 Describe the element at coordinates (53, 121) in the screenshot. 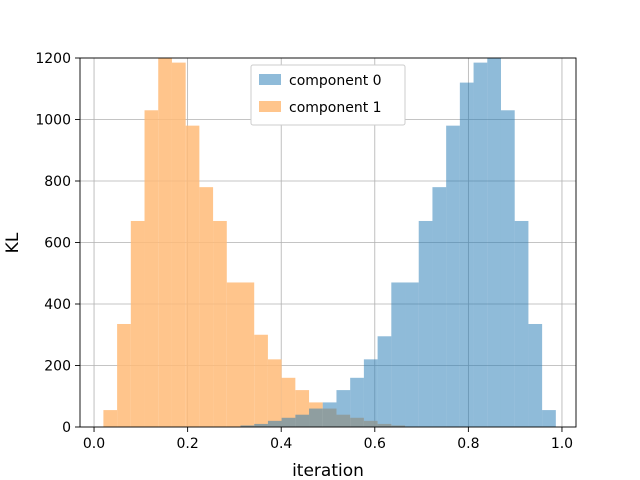

I see `y-tick-label: 1000` at that location.